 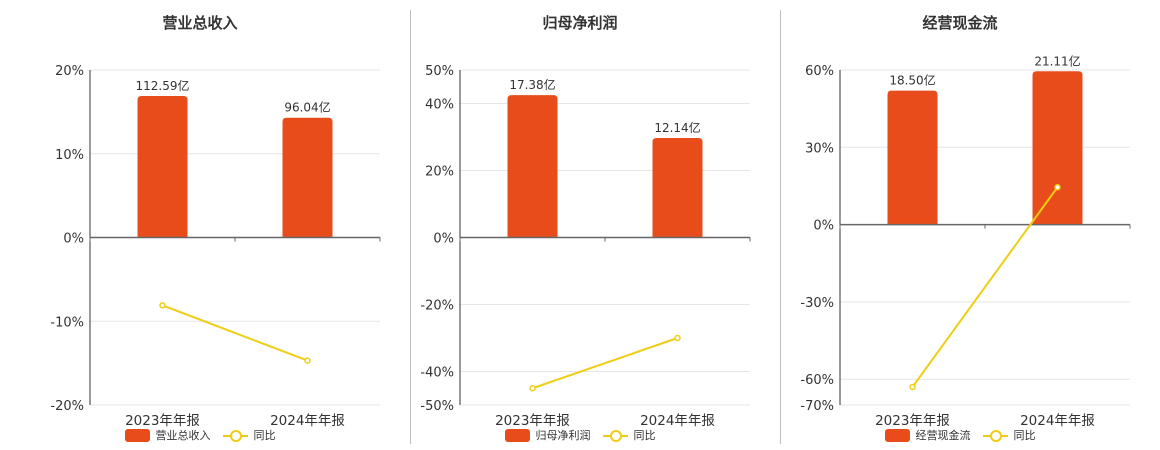 What do you see at coordinates (960, 23) in the screenshot?
I see `chart-title: 经营现金流` at bounding box center [960, 23].